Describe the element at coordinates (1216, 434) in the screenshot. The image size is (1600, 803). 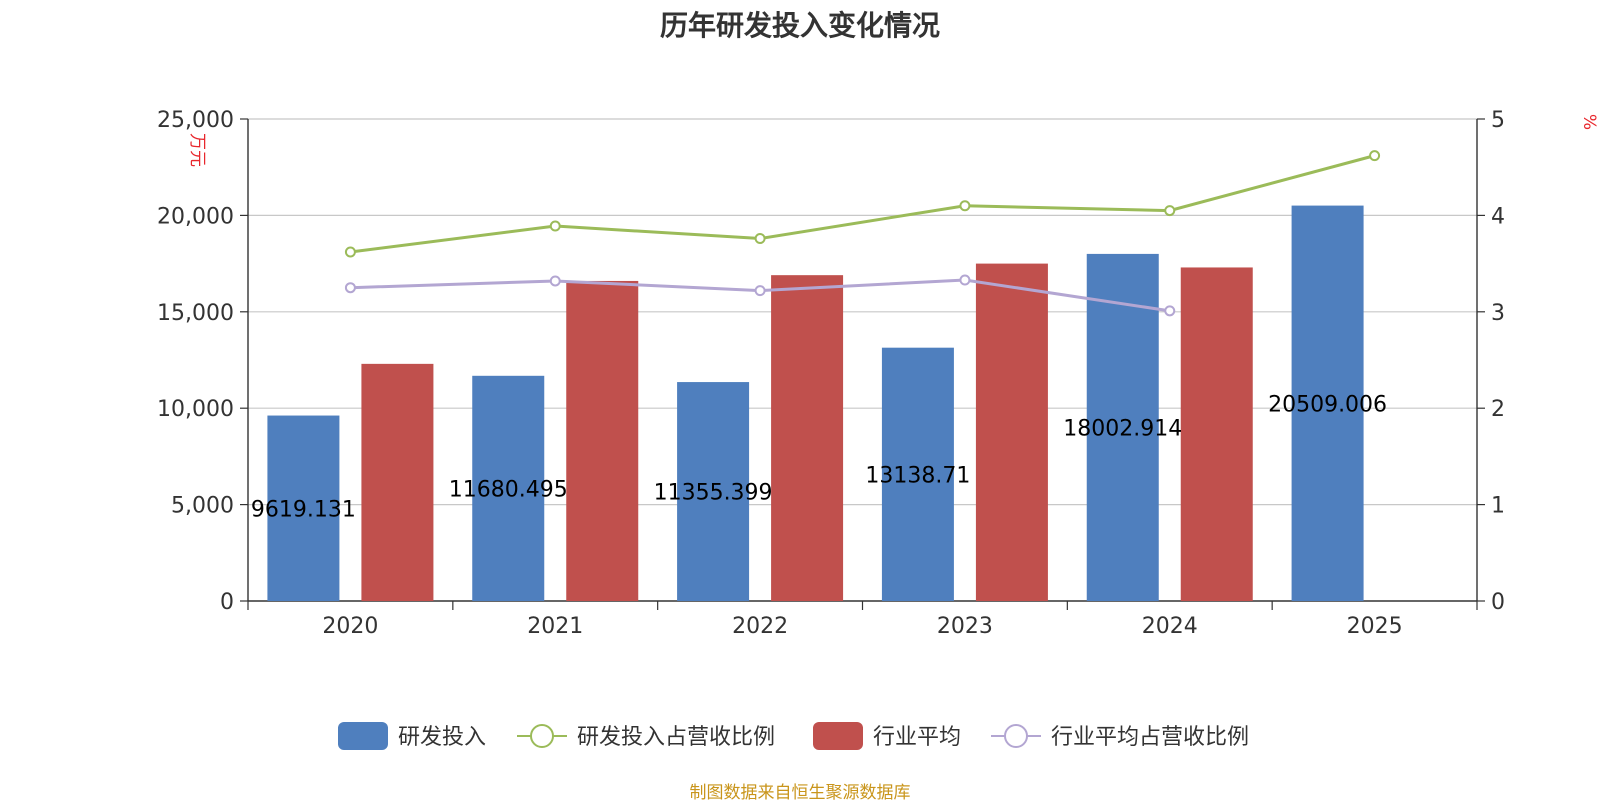
I see `bar-行业平均-2024` at that location.